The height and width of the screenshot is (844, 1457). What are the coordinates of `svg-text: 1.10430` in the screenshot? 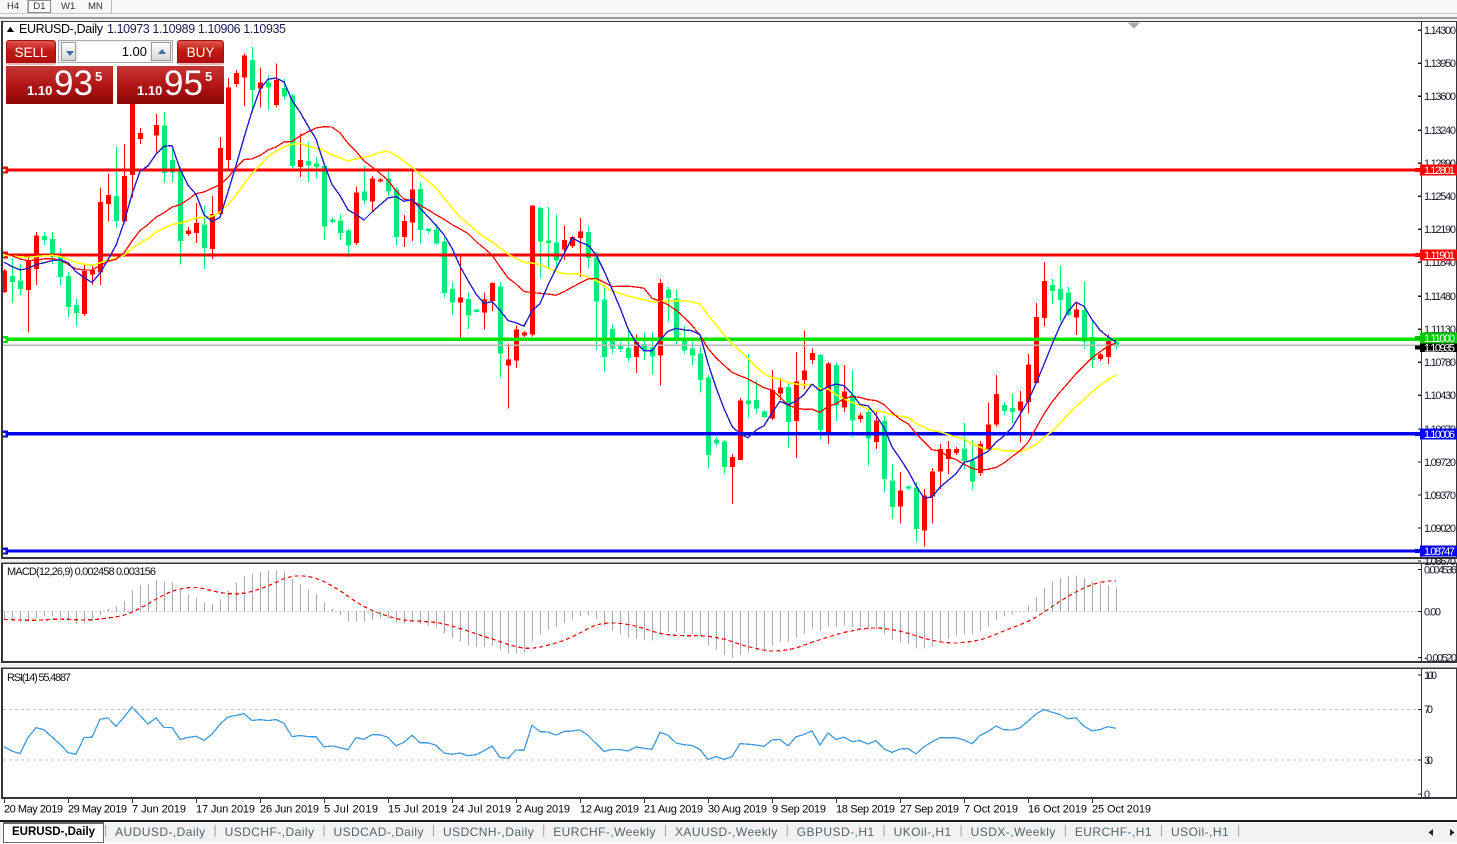 It's located at (1440, 396).